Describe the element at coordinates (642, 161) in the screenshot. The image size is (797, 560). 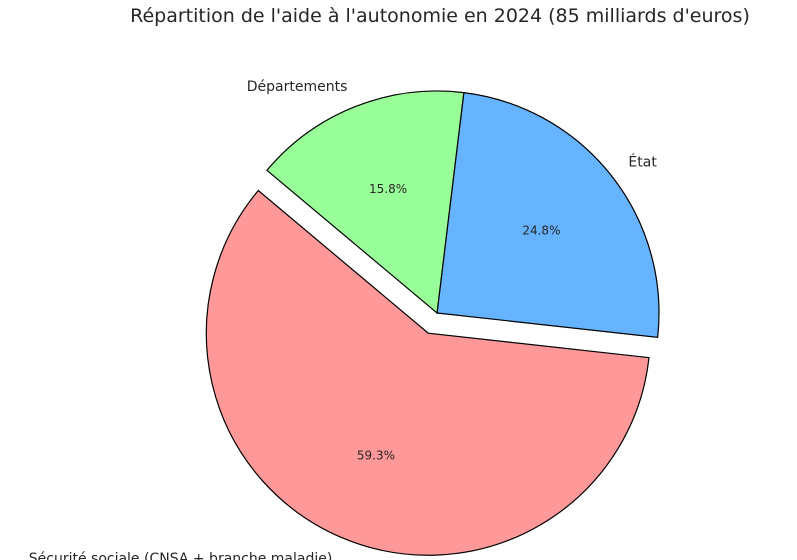
I see `category-label-etat: État` at that location.